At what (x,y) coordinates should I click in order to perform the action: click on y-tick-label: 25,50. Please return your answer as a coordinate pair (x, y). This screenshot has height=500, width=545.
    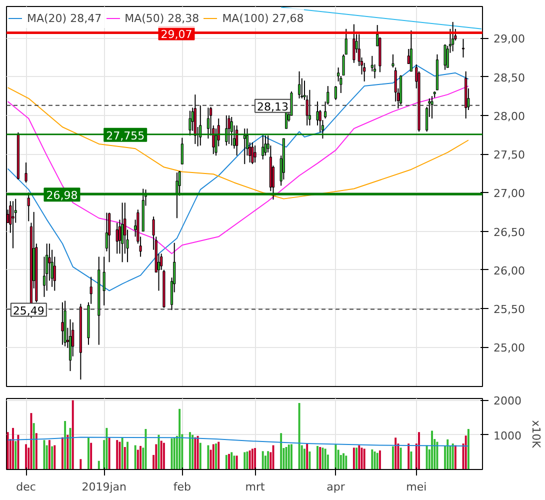
    Looking at the image, I should click on (509, 309).